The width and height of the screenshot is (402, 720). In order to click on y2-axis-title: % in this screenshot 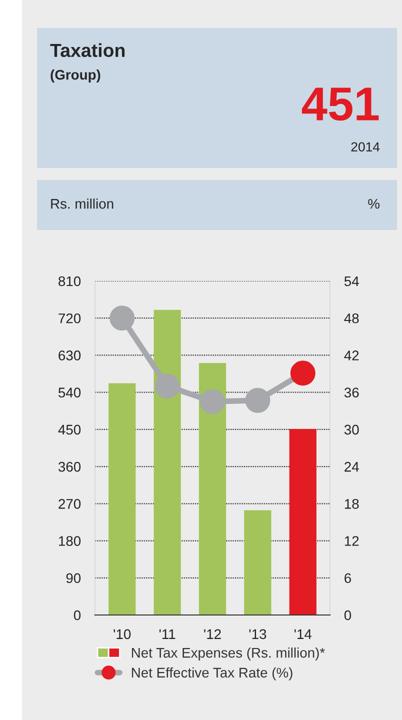, I will do `click(374, 203)`.